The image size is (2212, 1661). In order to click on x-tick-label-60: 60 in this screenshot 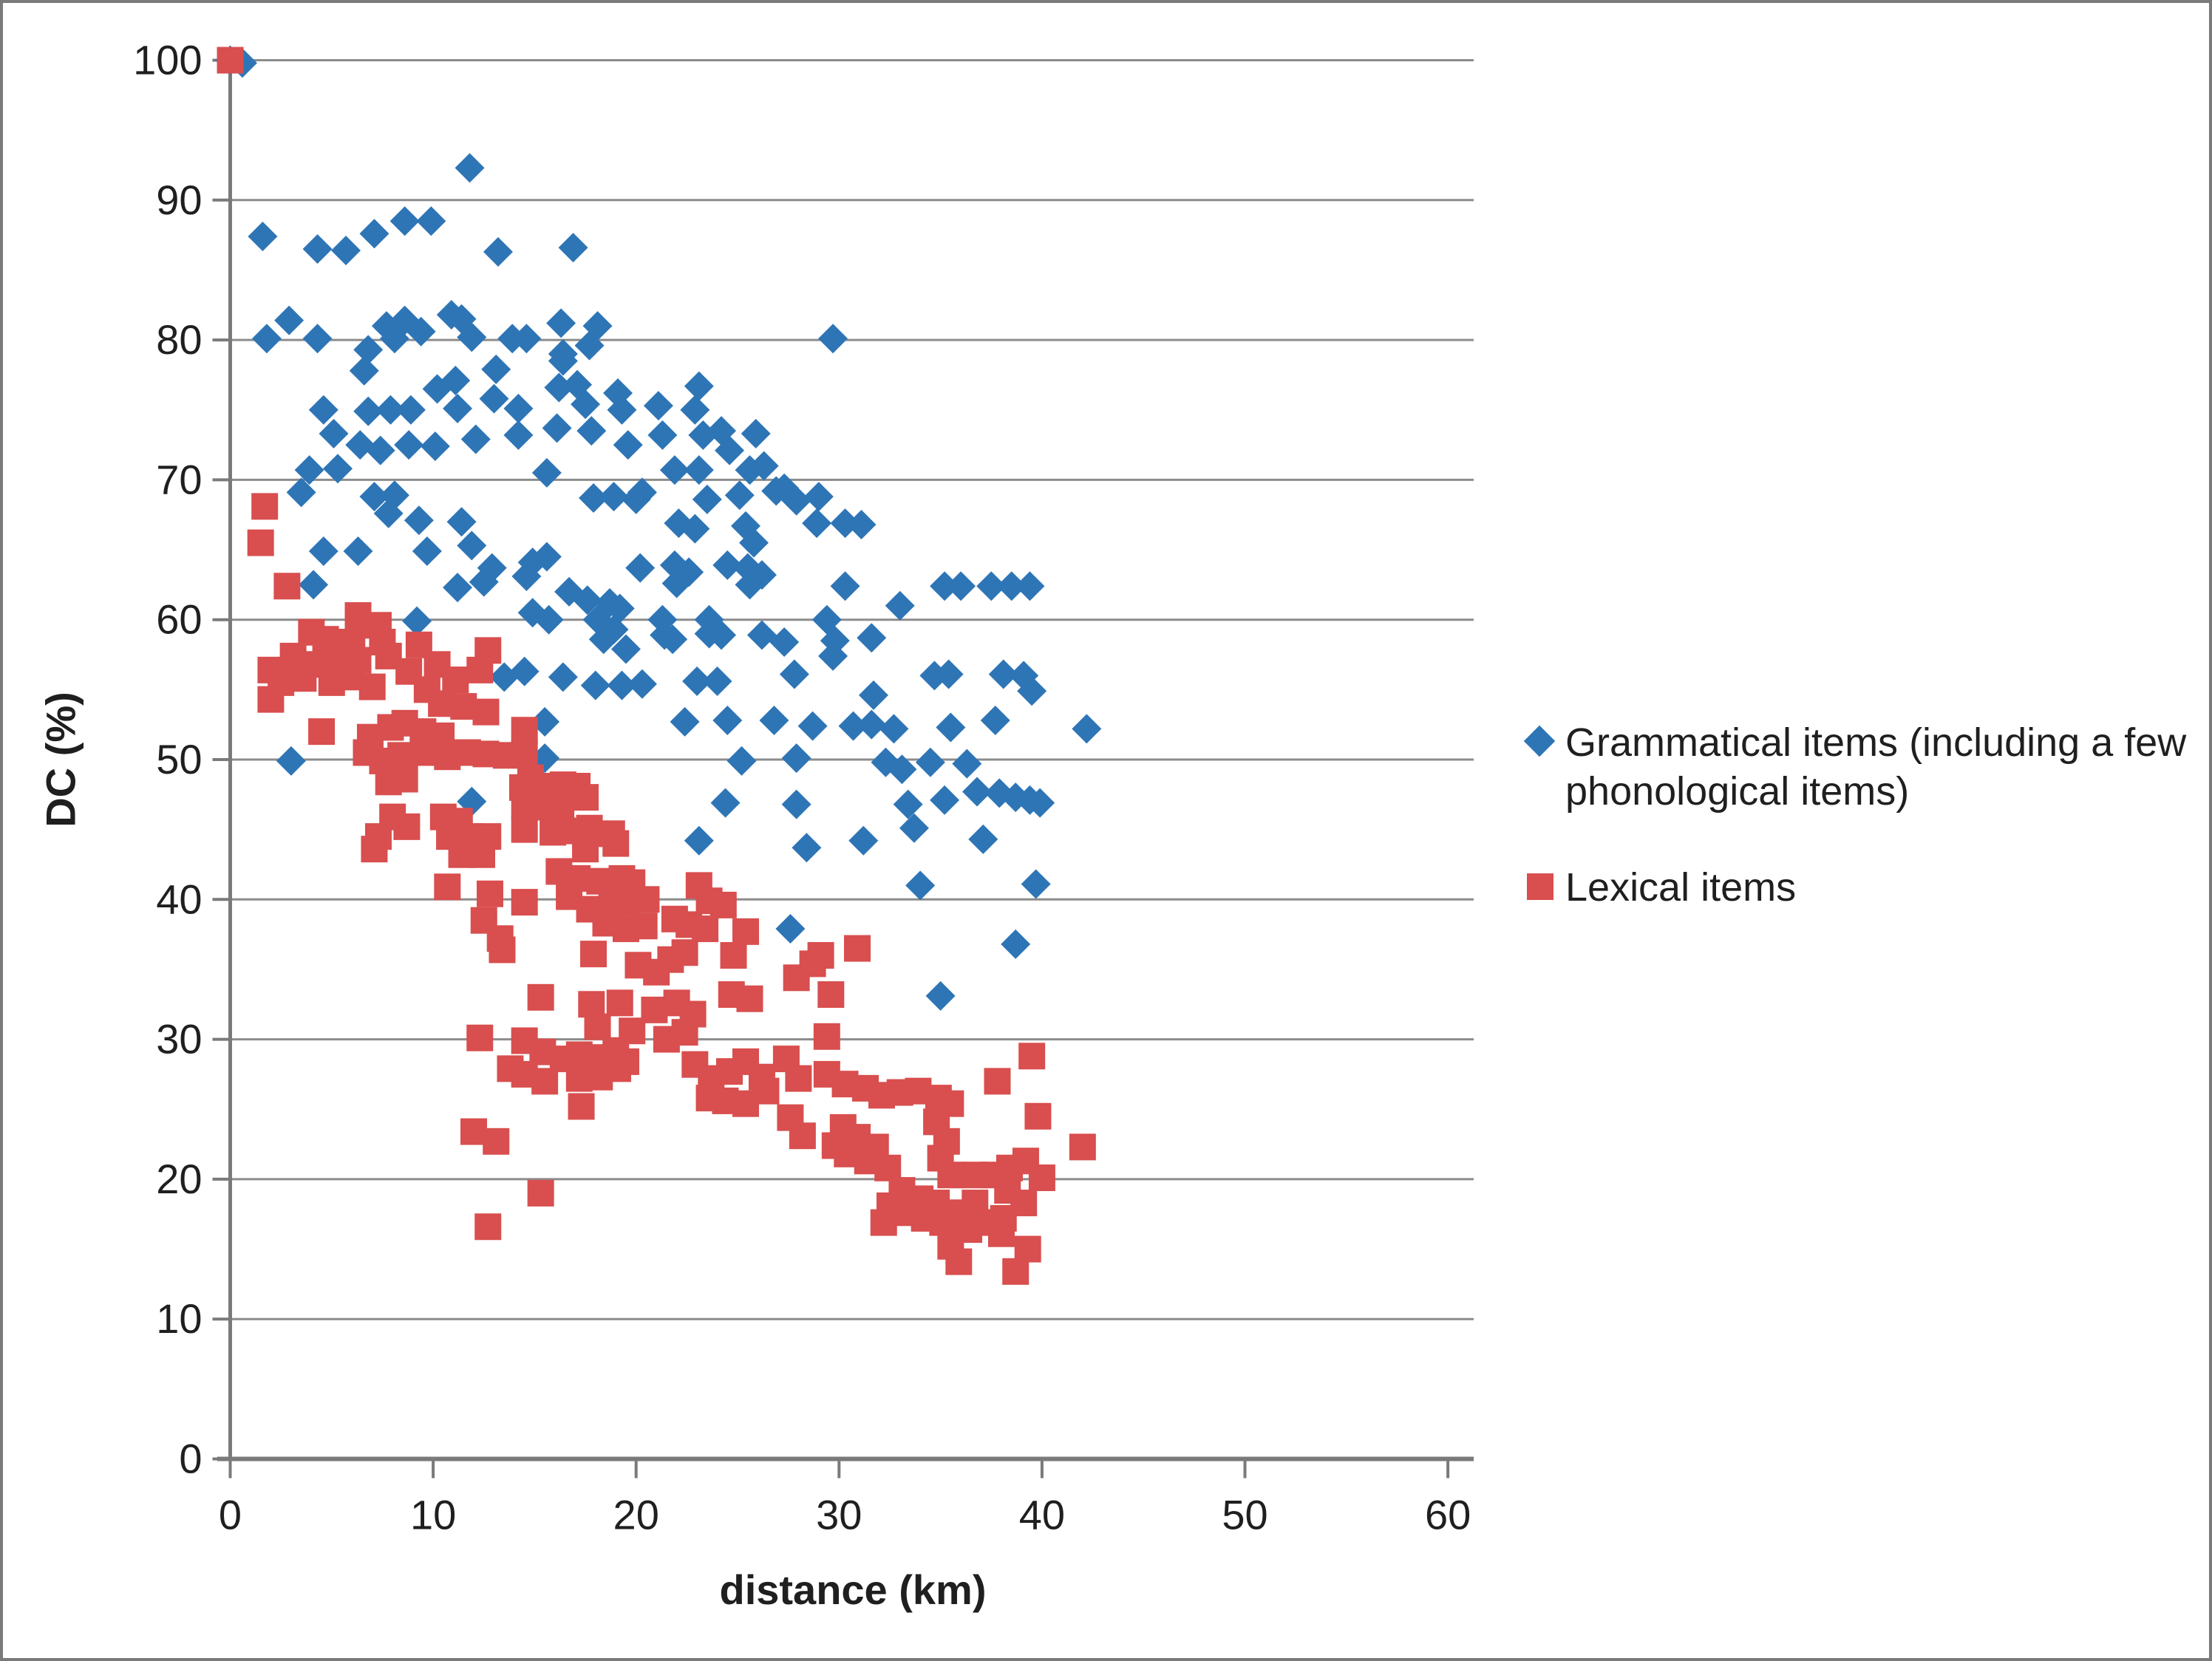, I will do `click(1448, 1515)`.